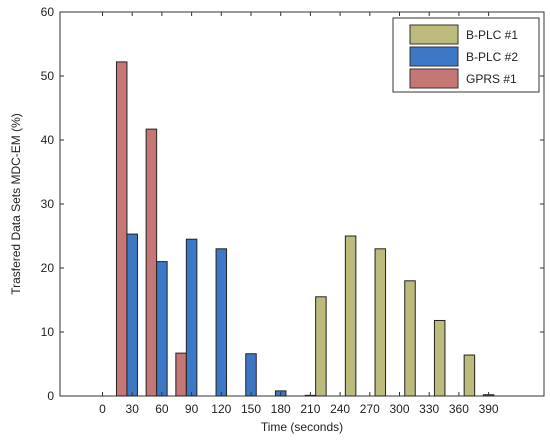  Describe the element at coordinates (370, 409) in the screenshot. I see `x-tick-label-270: 270` at that location.